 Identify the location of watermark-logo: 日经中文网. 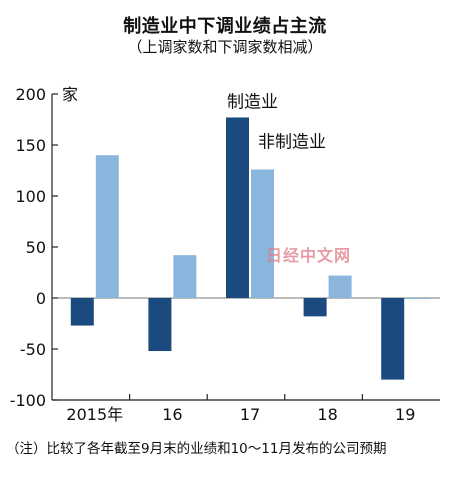
(309, 255).